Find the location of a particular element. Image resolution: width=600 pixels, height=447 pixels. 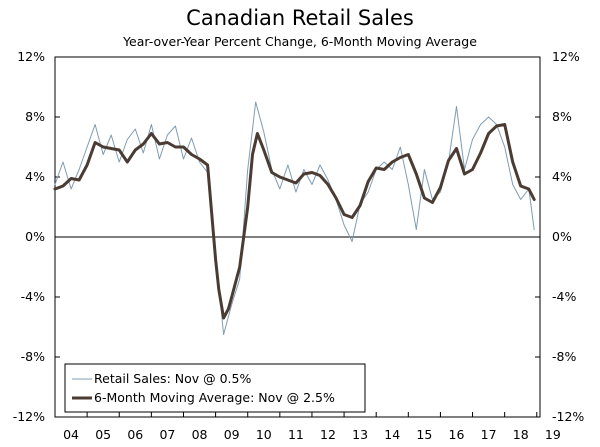

y-tick-label-right: -8% is located at coordinates (564, 356).